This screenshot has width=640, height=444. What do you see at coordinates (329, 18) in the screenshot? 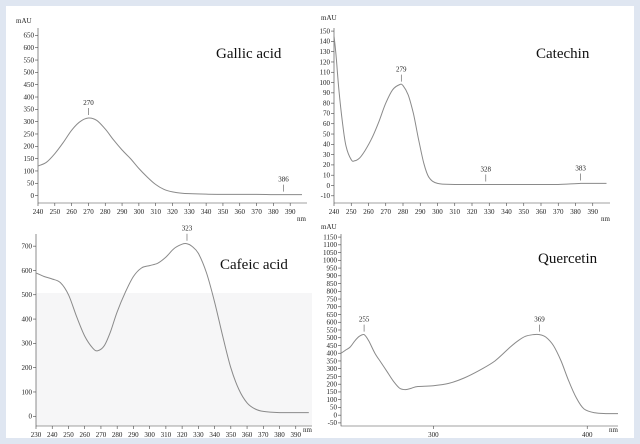
I see `panel-catechin-ylabel: mAU` at bounding box center [329, 18].